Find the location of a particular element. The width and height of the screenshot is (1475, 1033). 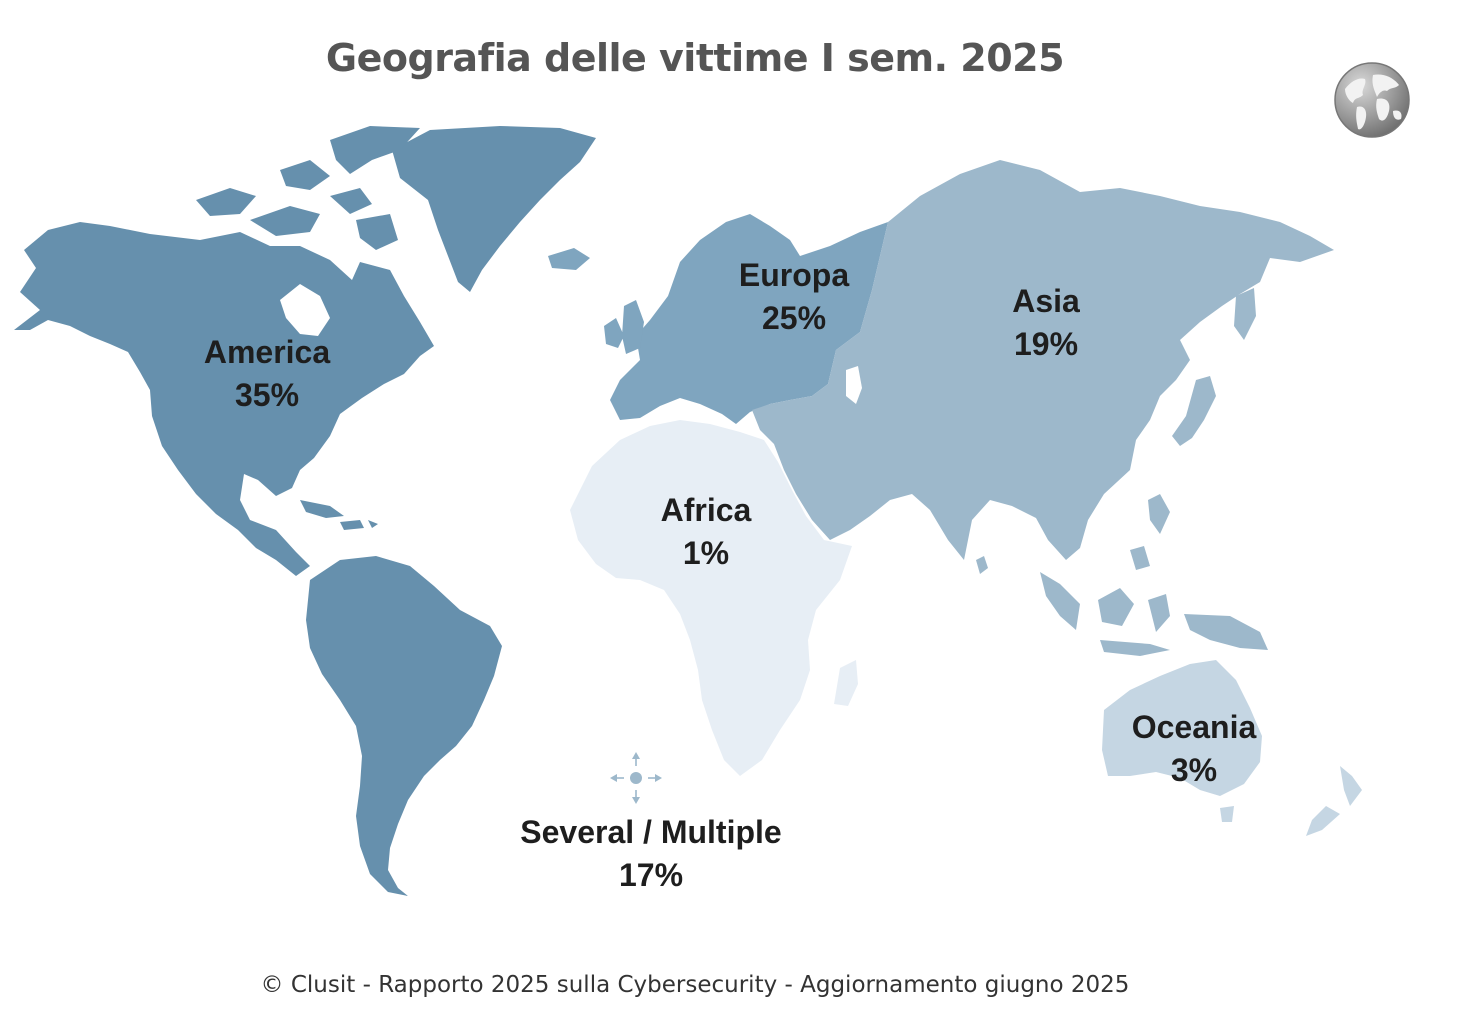

europe is located at coordinates (749, 319).